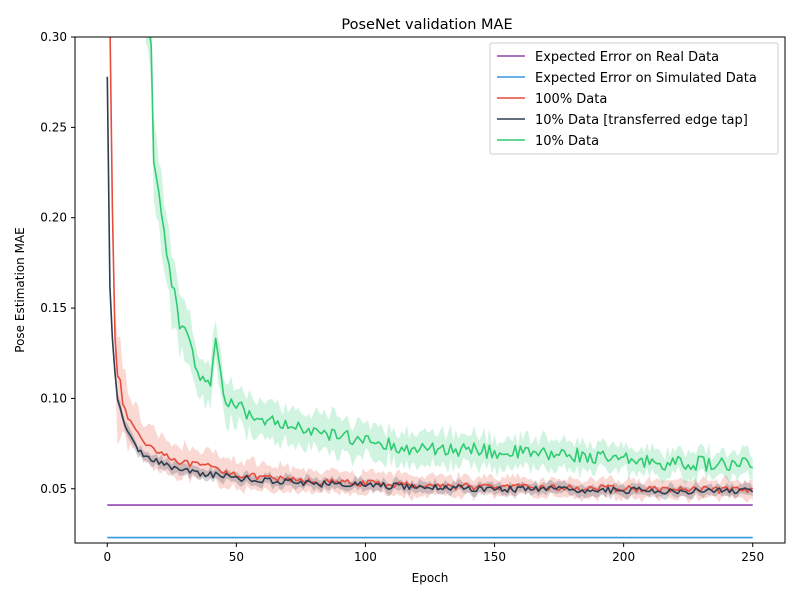 The width and height of the screenshot is (800, 600). I want to click on y-axis-ticks: 0.05 0.10 0.15 0.20 0.25 0.30, so click(57, 263).